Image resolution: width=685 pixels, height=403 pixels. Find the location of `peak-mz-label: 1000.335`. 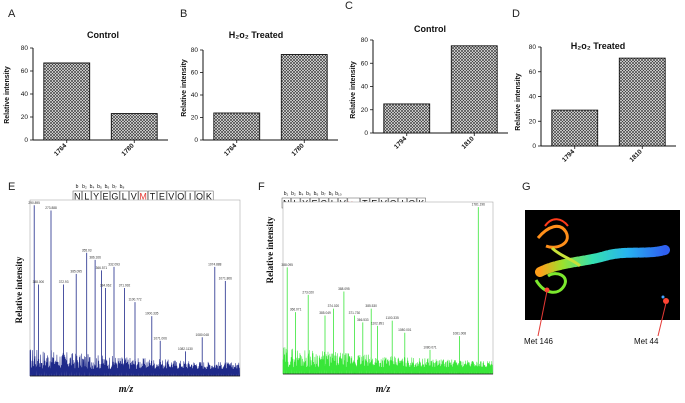

peak-mz-label: 1000.335 is located at coordinates (152, 314).